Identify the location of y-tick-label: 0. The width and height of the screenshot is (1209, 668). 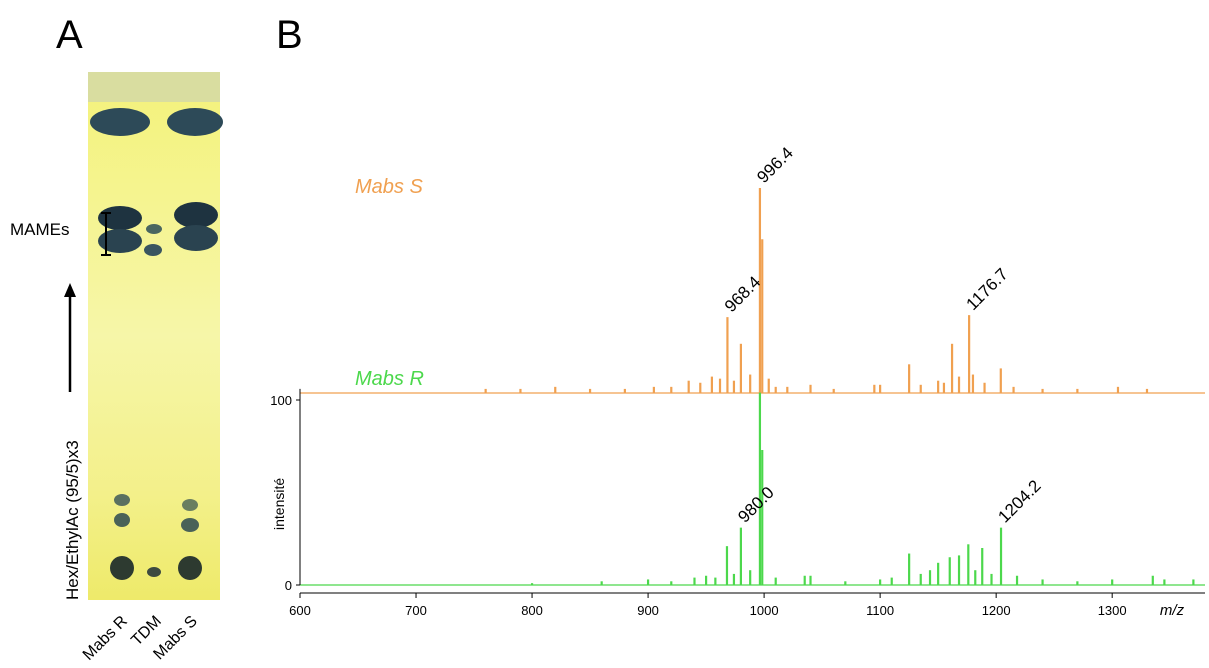
(288, 585).